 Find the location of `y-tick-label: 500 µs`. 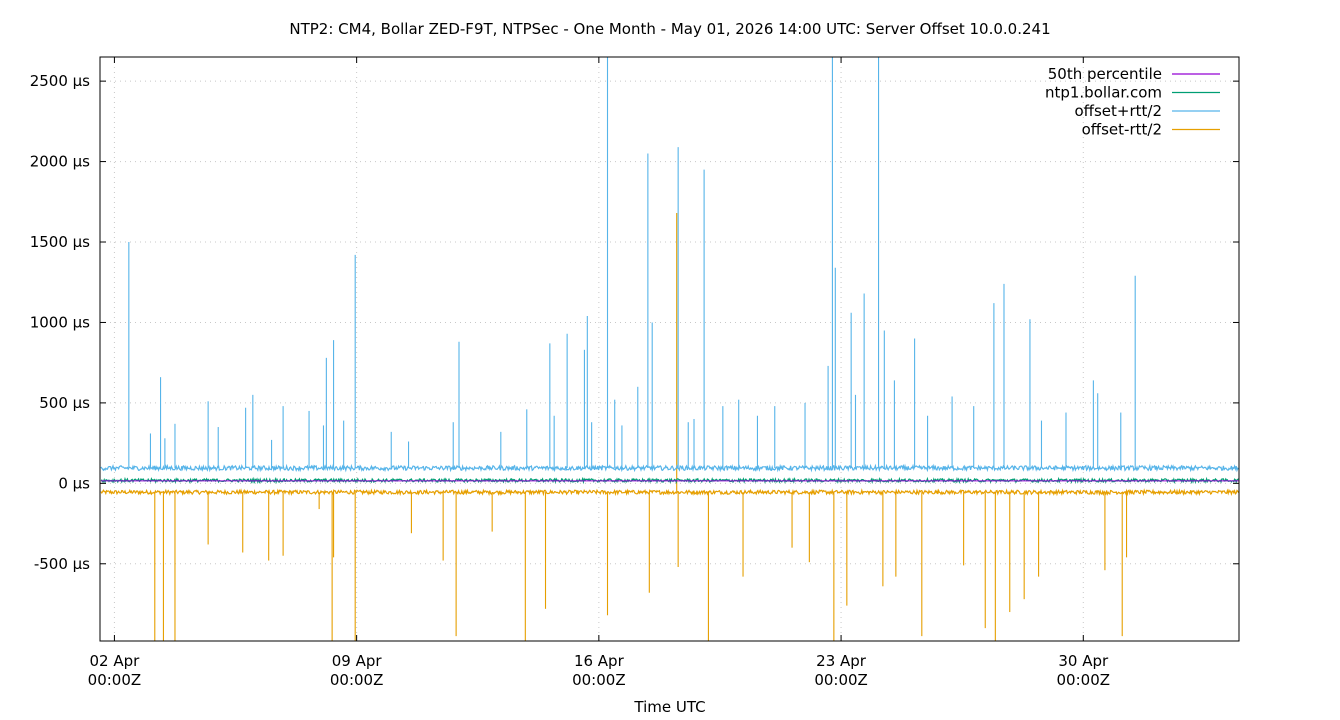

y-tick-label: 500 µs is located at coordinates (64, 403).